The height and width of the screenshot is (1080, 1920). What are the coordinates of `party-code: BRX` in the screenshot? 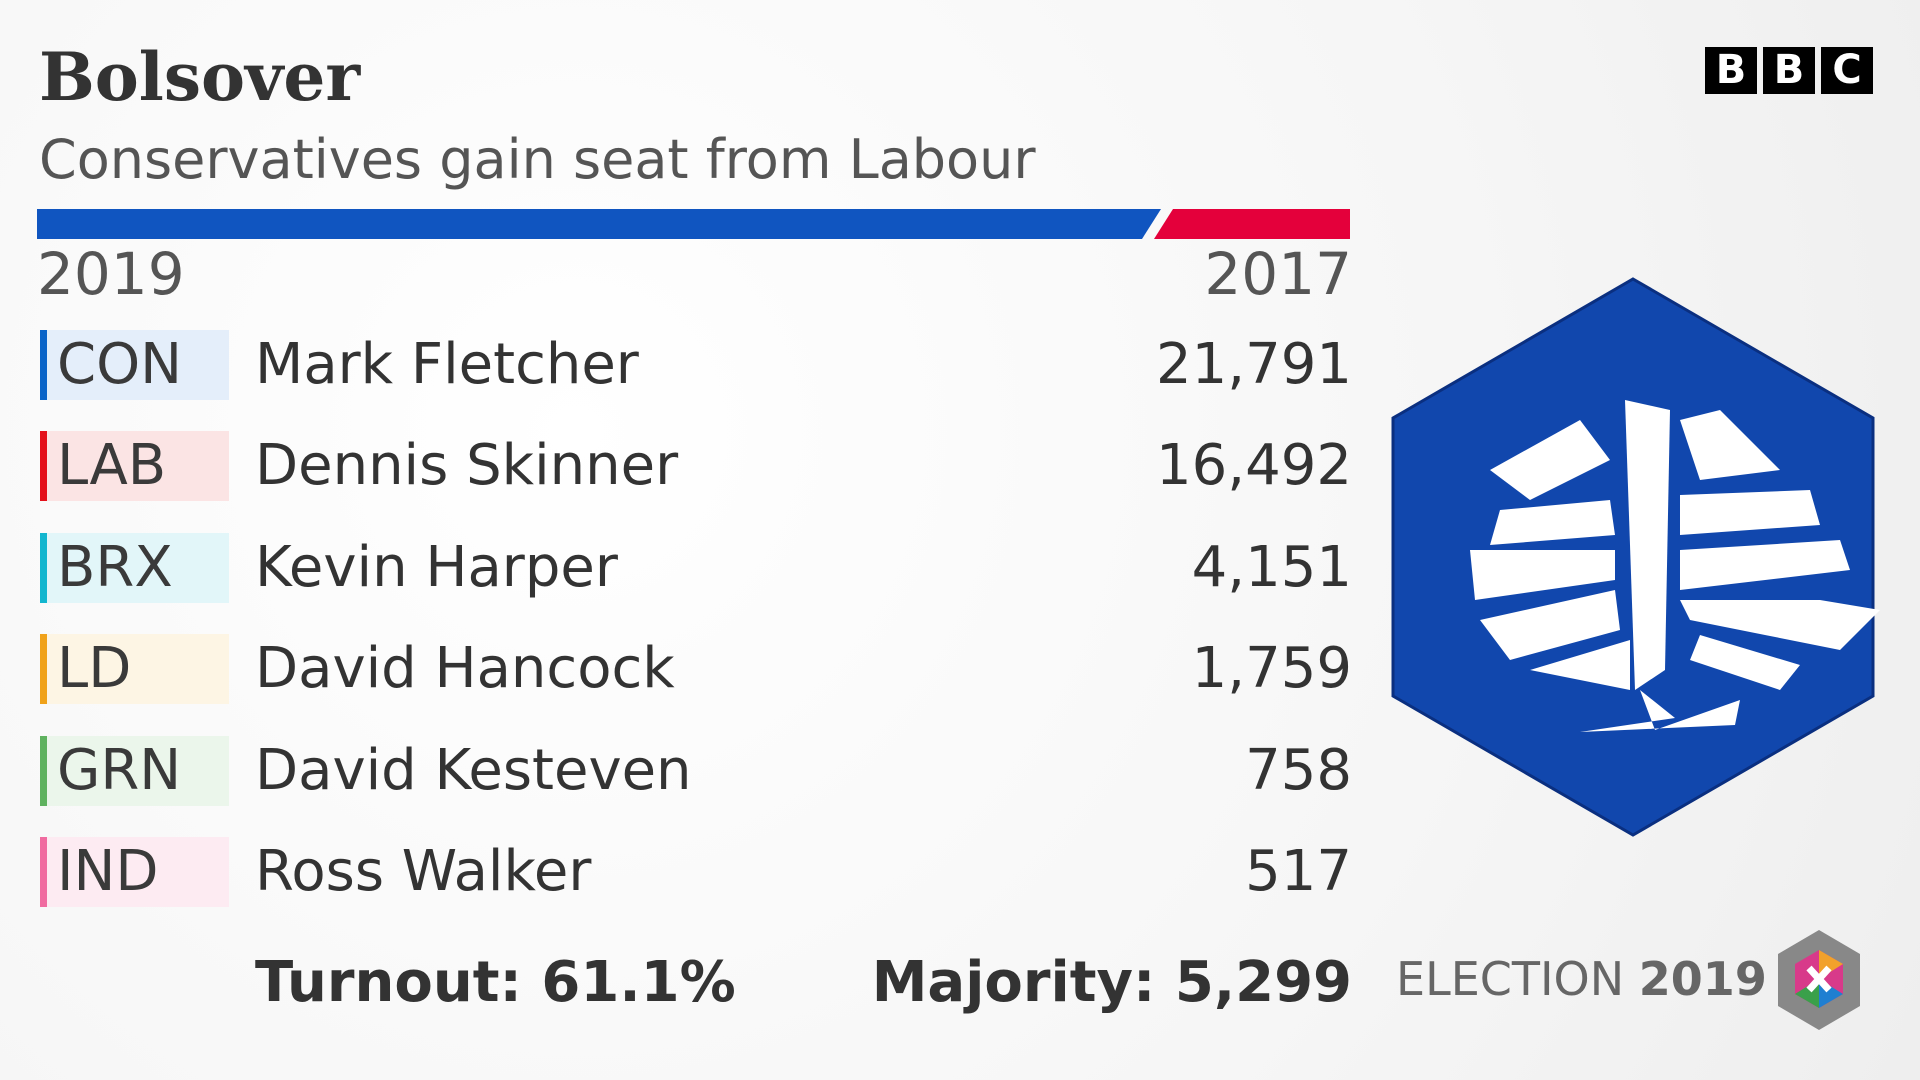 It's located at (115, 567).